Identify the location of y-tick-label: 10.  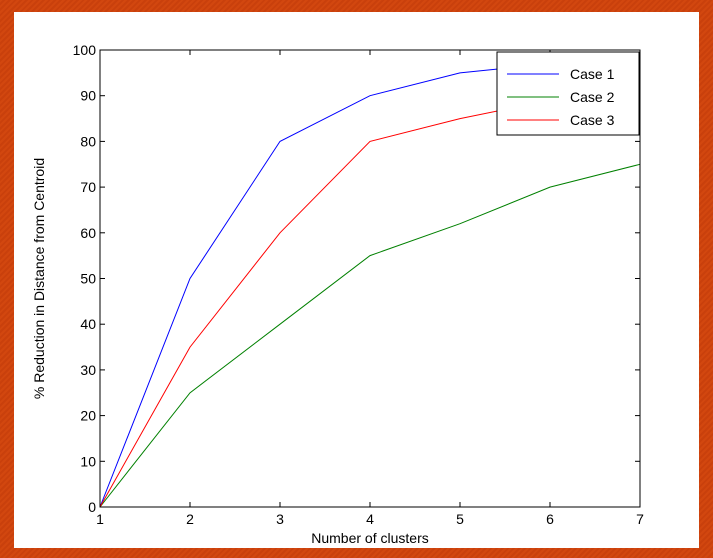
(88, 461).